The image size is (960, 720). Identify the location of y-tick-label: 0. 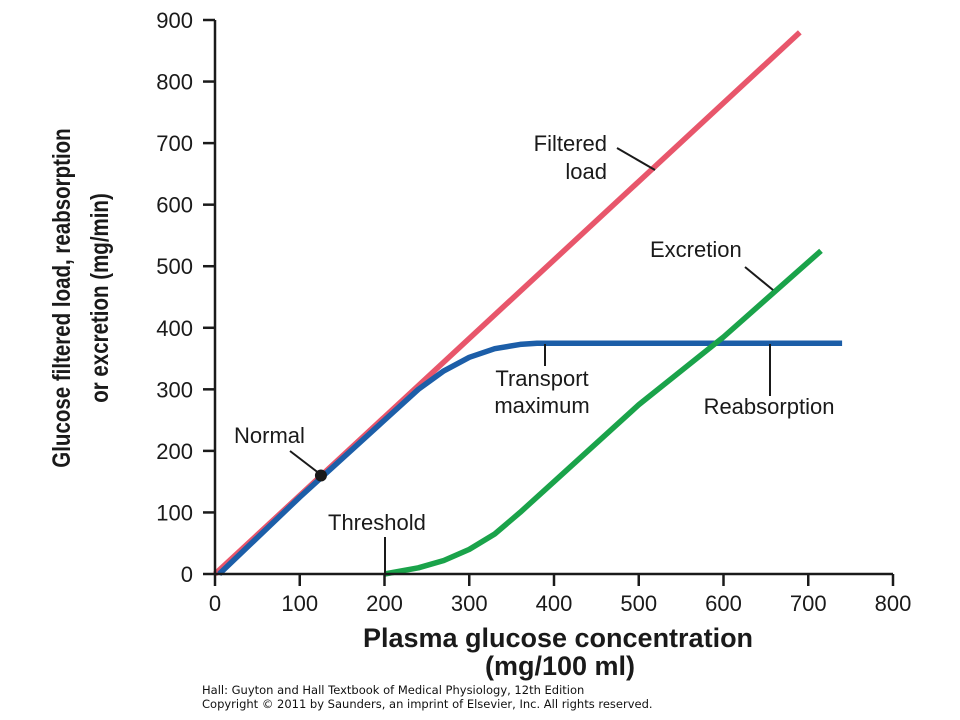
(187, 574).